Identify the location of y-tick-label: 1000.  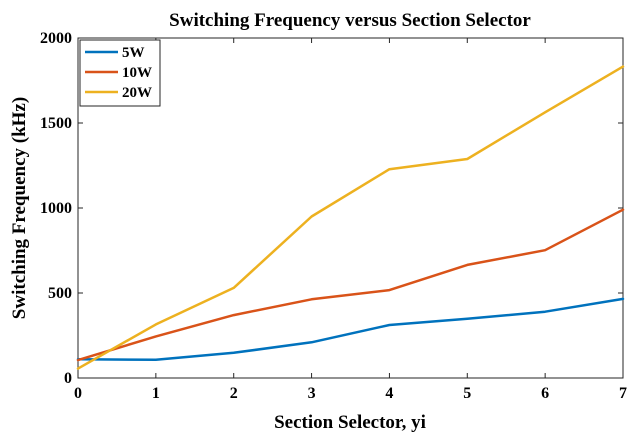
(56, 208).